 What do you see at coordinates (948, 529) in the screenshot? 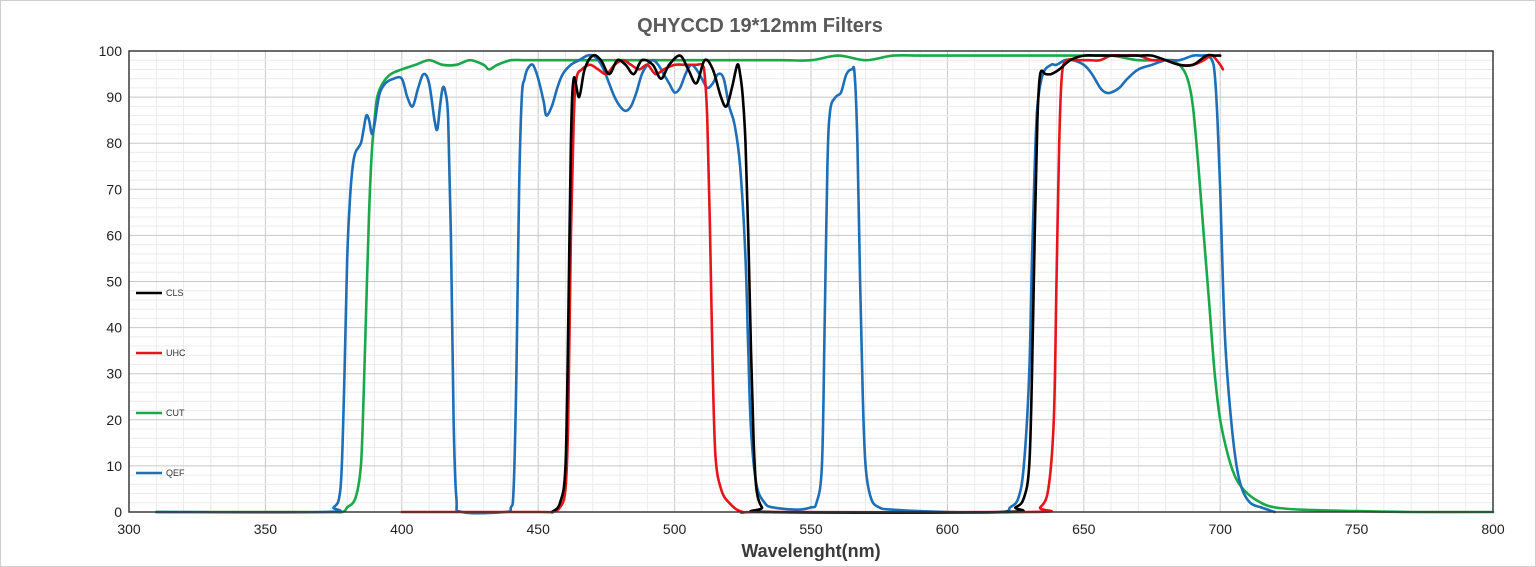
I see `x-tick-label: 600` at bounding box center [948, 529].